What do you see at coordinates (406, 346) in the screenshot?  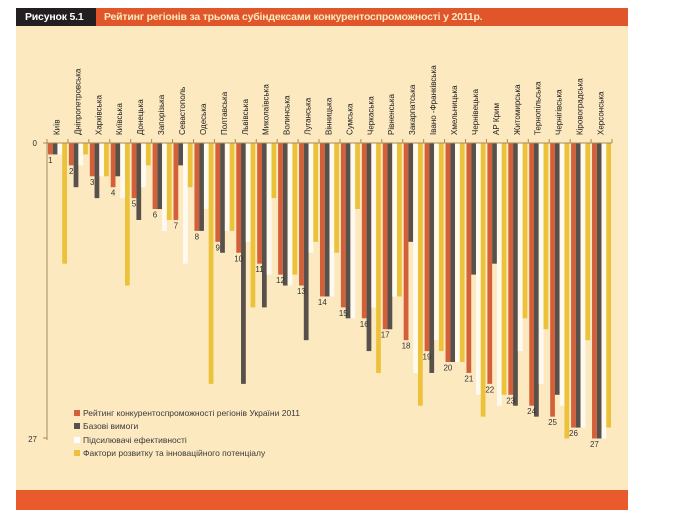 I see `data-label: 18` at bounding box center [406, 346].